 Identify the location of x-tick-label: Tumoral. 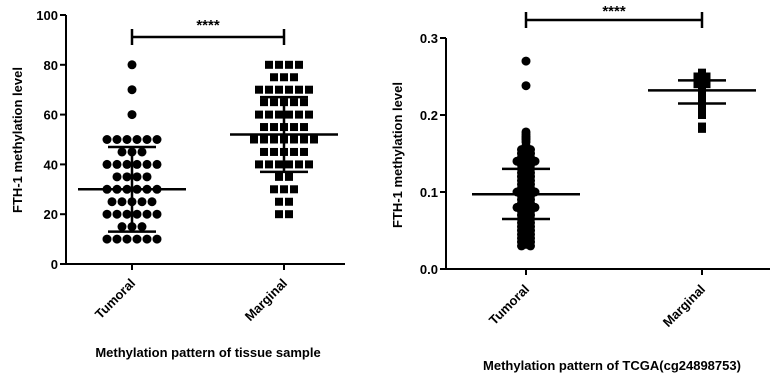
(509, 305).